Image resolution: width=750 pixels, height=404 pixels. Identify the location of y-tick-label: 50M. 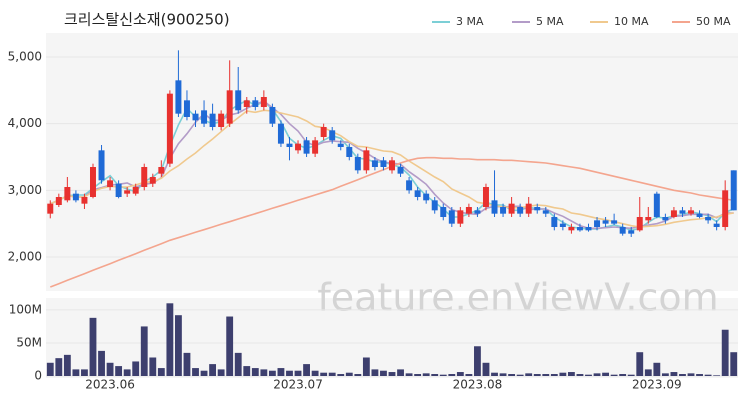
(29, 342).